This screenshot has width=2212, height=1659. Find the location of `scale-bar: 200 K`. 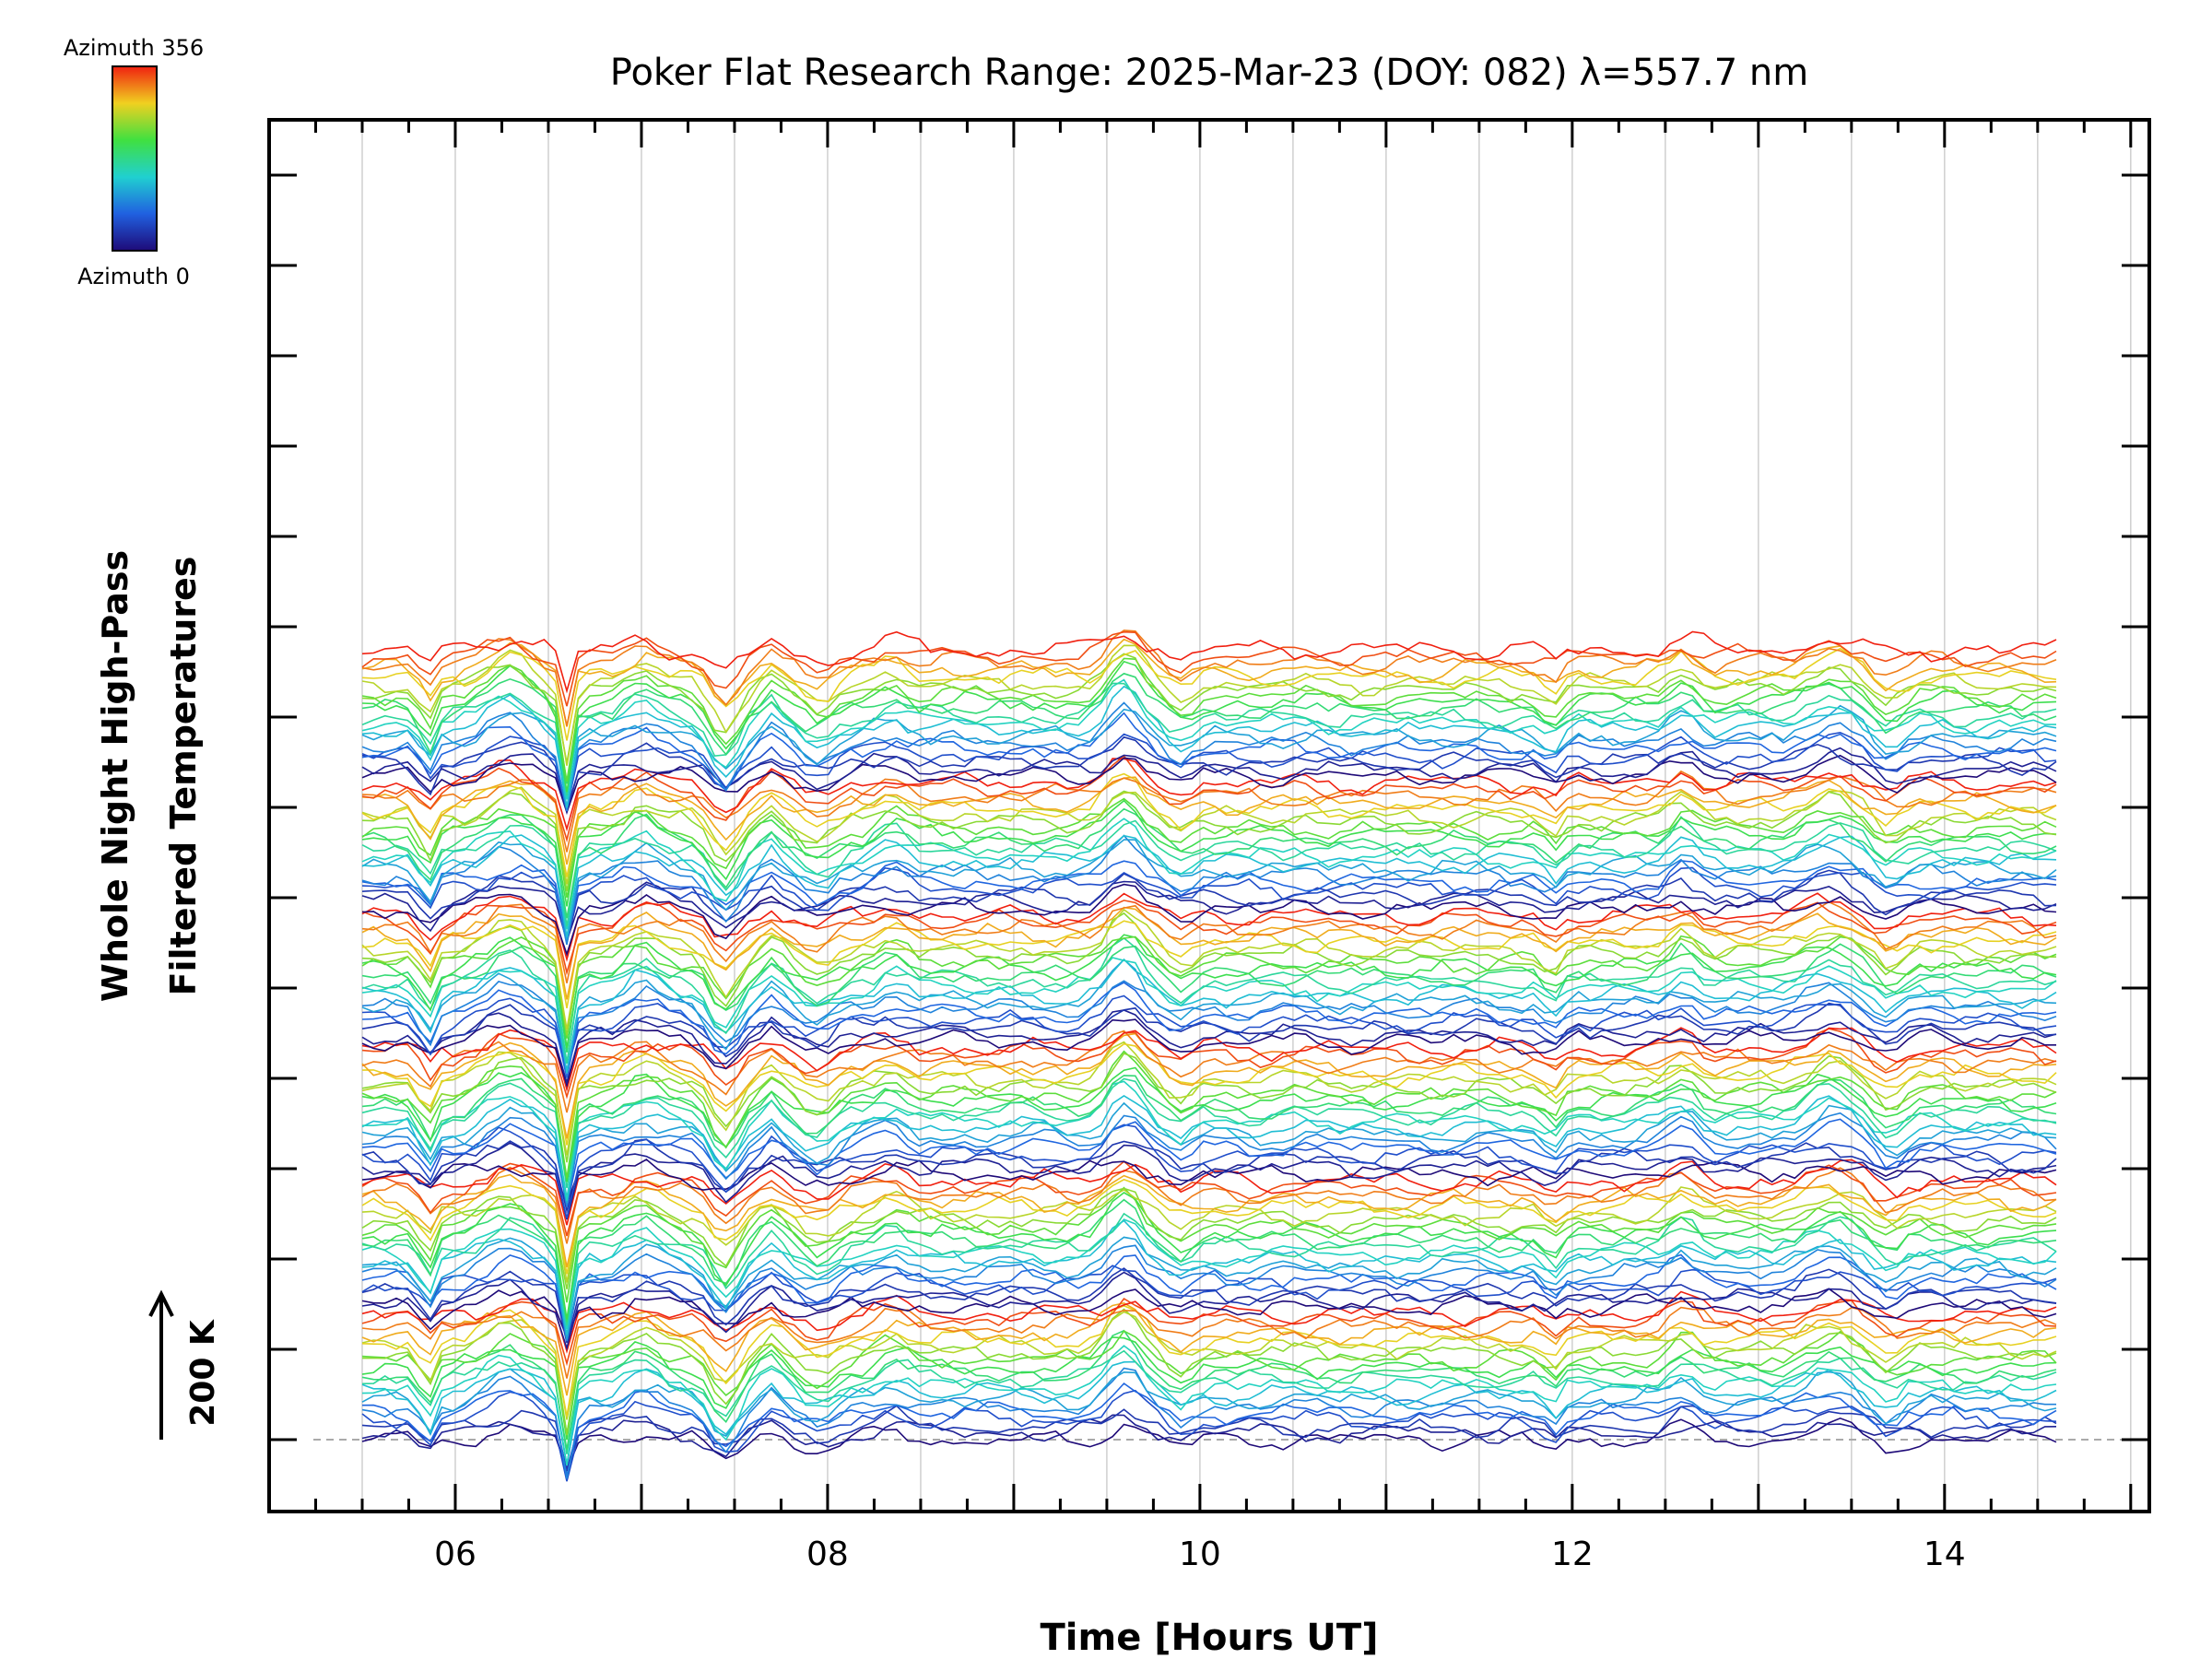

scale-bar: 200 K is located at coordinates (185, 1364).